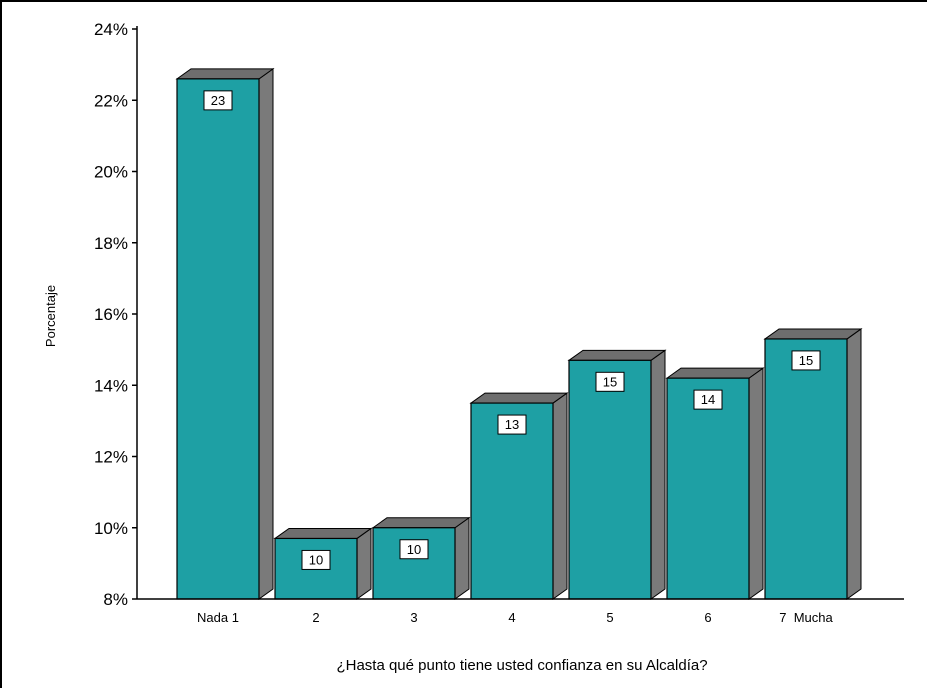 The width and height of the screenshot is (927, 690). Describe the element at coordinates (111, 100) in the screenshot. I see `y-tick-label: 22%` at that location.